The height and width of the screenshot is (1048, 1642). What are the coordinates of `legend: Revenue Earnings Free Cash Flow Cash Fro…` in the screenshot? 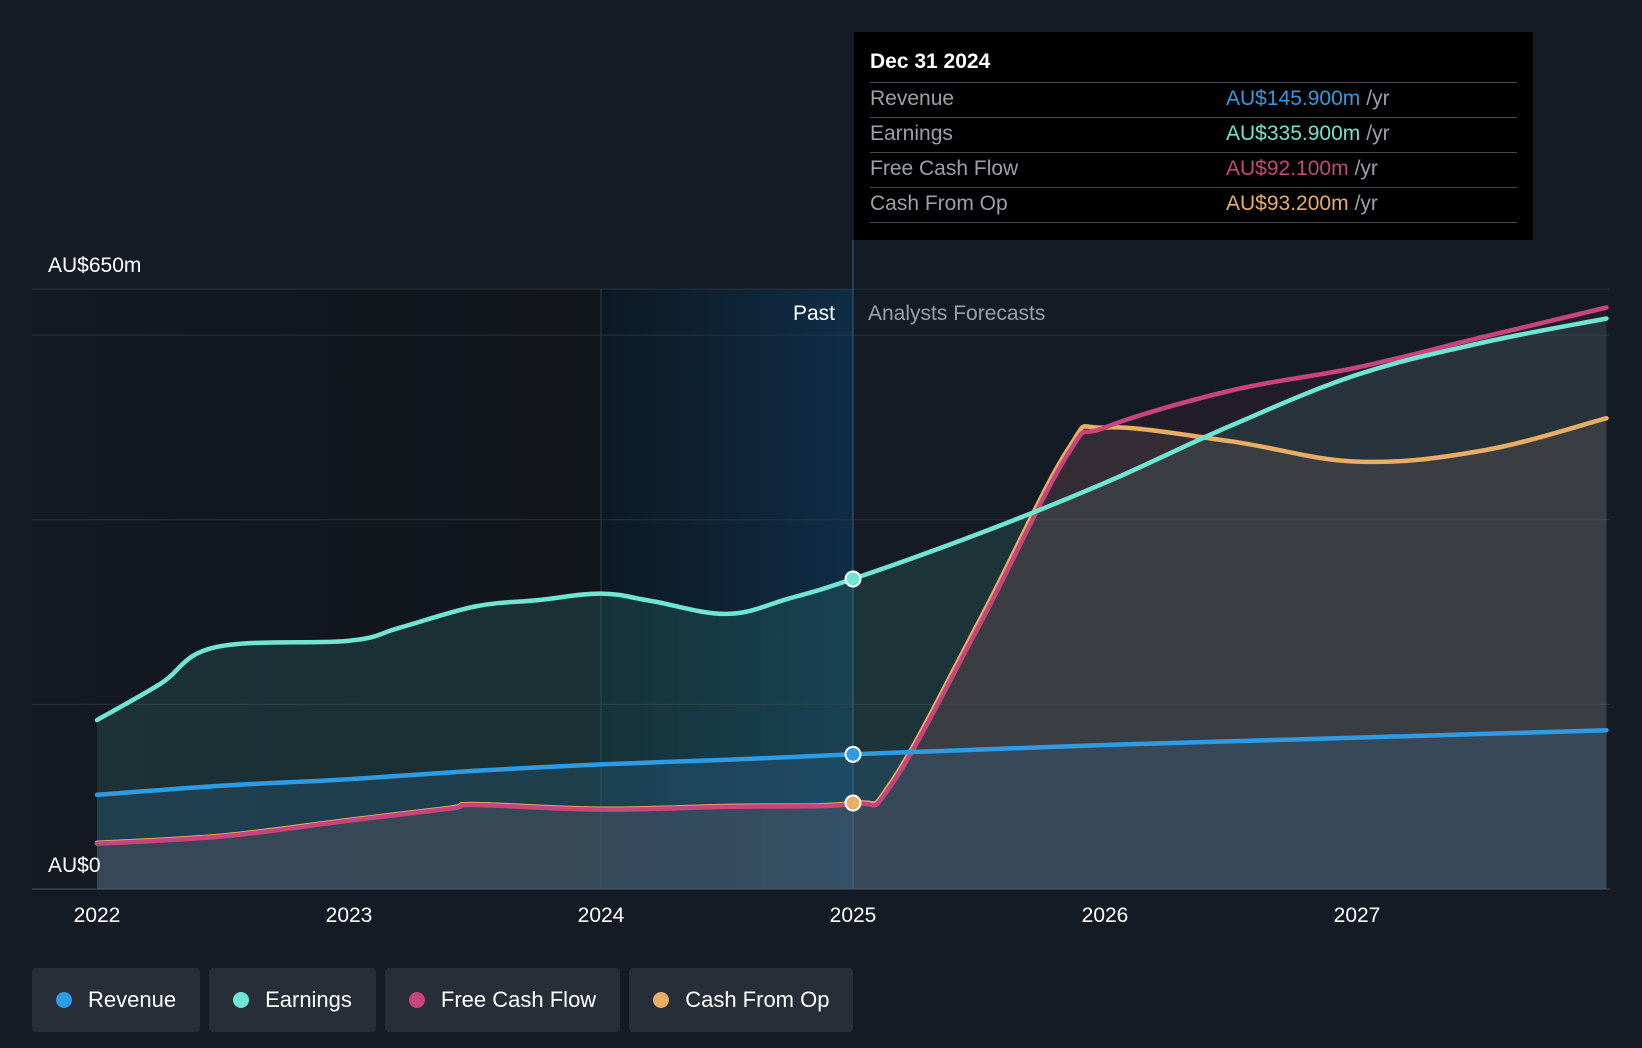 It's located at (443, 1000).